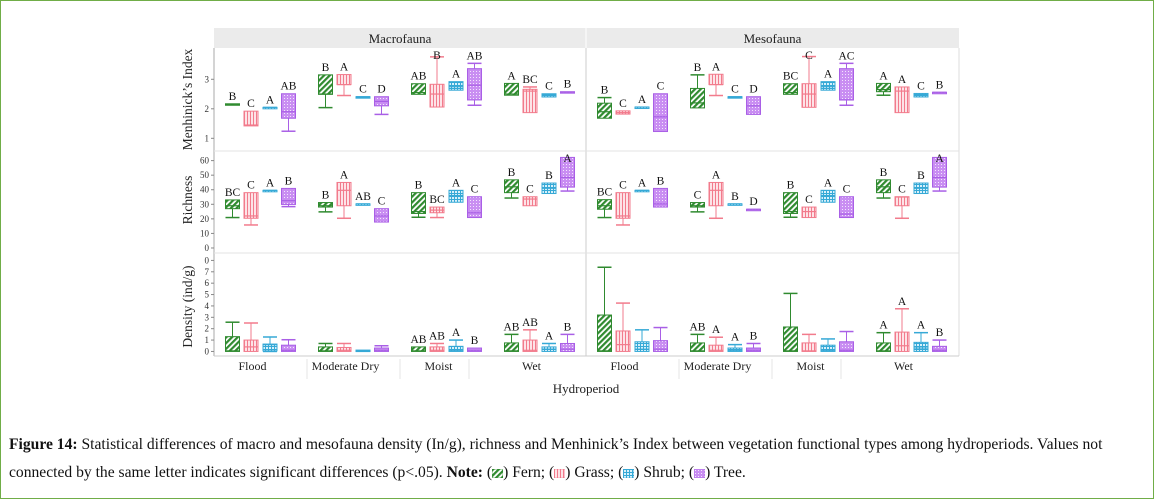 The width and height of the screenshot is (1154, 499). What do you see at coordinates (847, 190) in the screenshot?
I see `letter-richness-mesofauna-moist-tree: C` at bounding box center [847, 190].